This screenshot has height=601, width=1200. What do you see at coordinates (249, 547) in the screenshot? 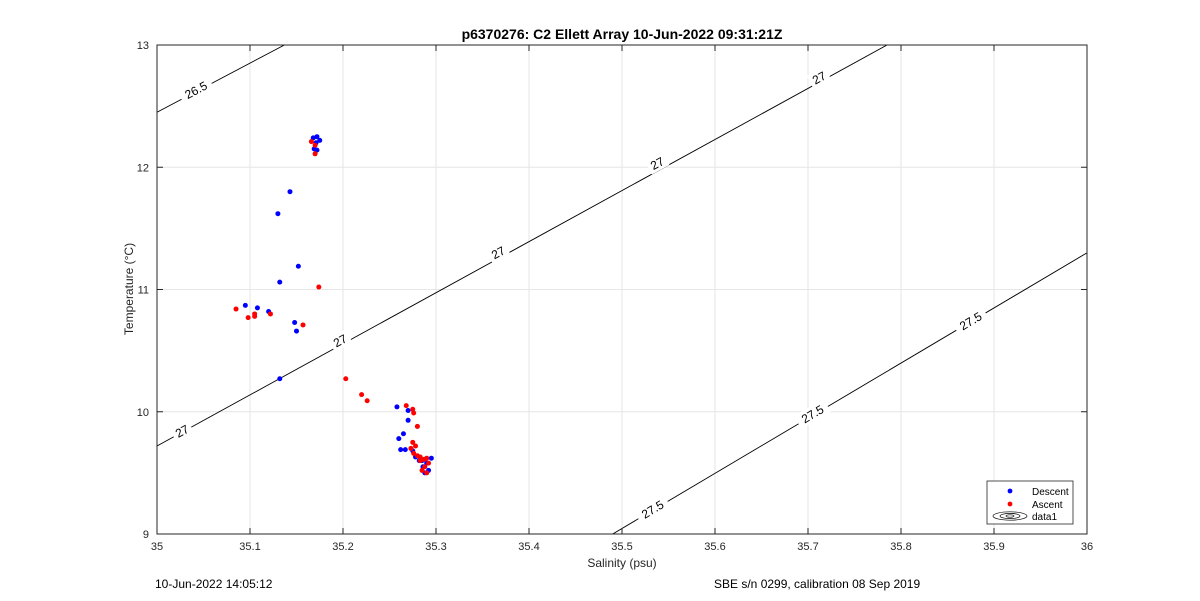
I see `x-tick-label: 35.1` at bounding box center [249, 547].